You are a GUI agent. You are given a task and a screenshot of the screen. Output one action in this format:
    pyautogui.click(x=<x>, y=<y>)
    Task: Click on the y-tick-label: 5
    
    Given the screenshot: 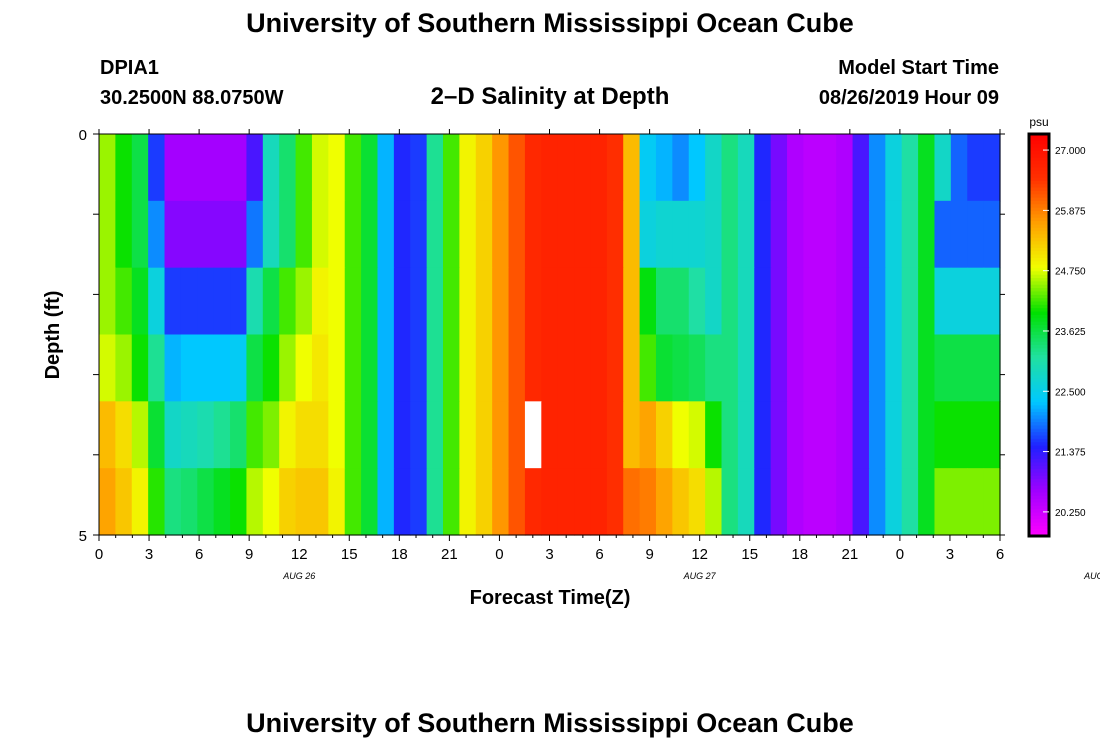 What is the action you would take?
    pyautogui.click(x=83, y=536)
    